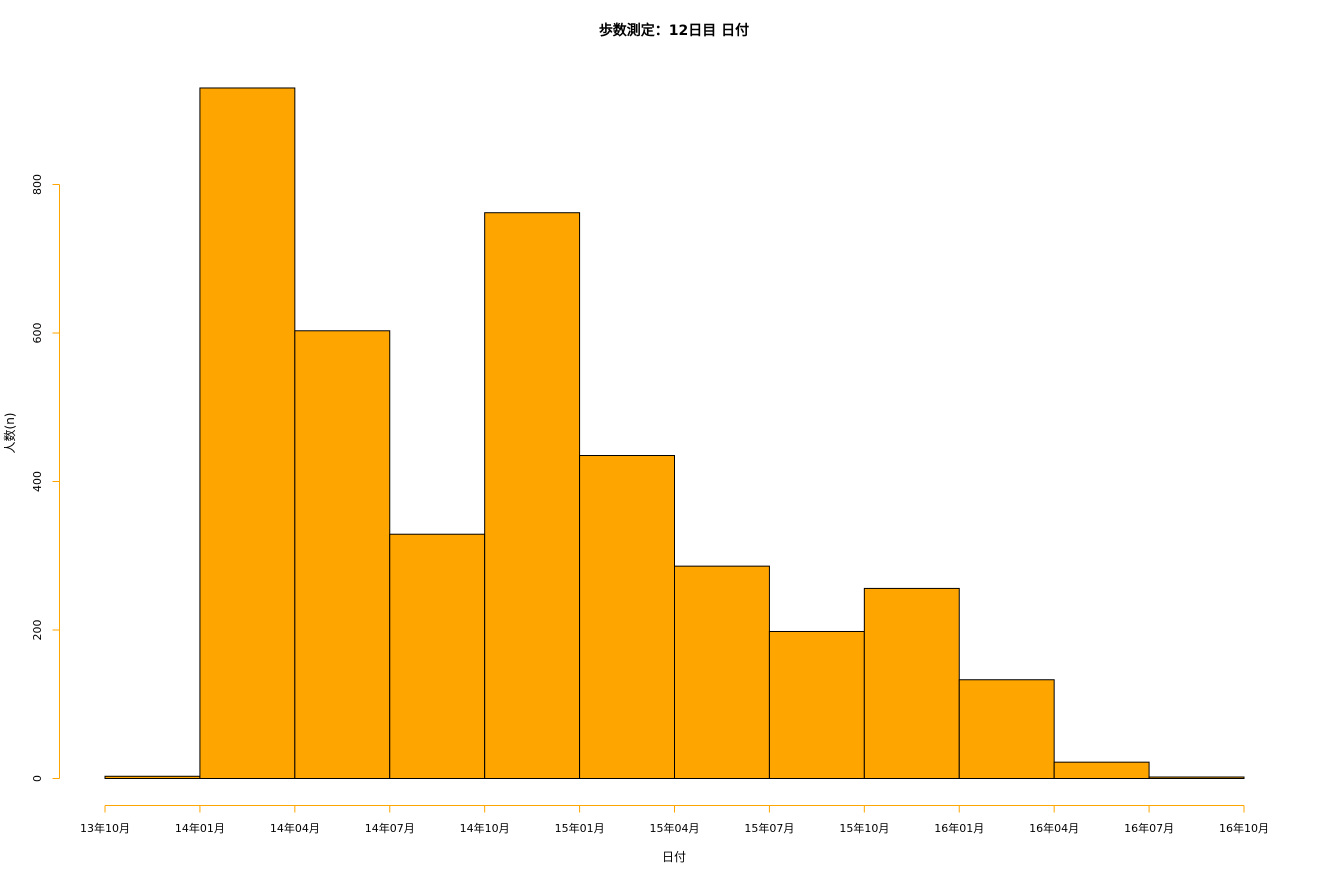 The image size is (1320, 880). I want to click on x-tick-label: 16年01月, so click(959, 828).